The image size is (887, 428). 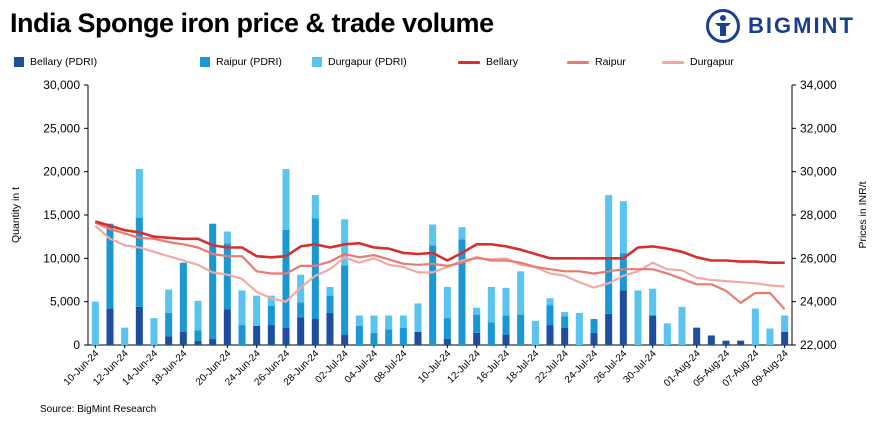 I want to click on source-note: Source: BigMint Research, so click(x=98, y=409).